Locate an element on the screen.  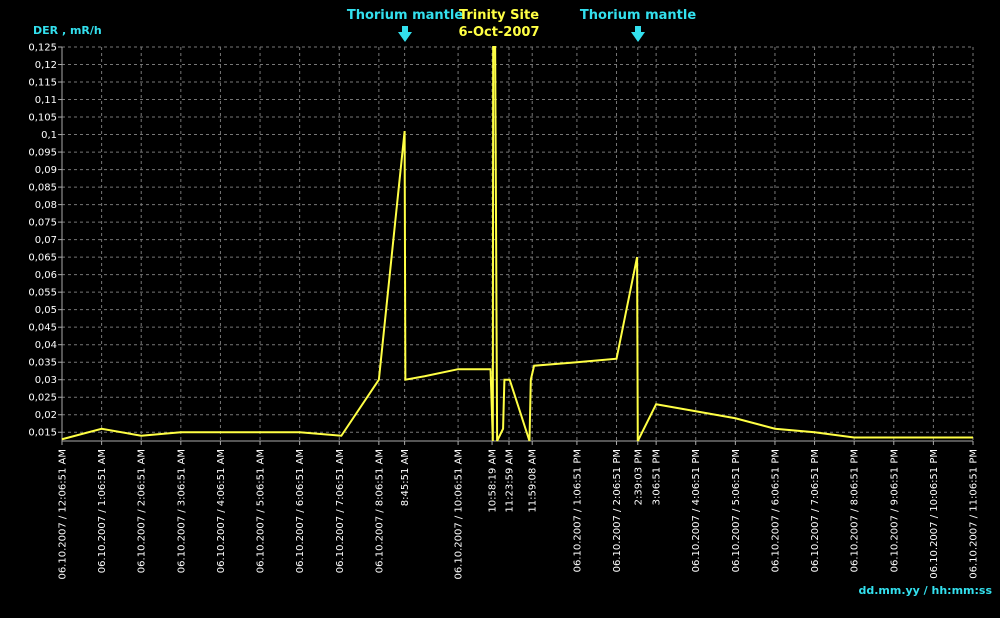
x-tick-label: 06.10.2007 / 5:06:51 PM is located at coordinates (736, 510).